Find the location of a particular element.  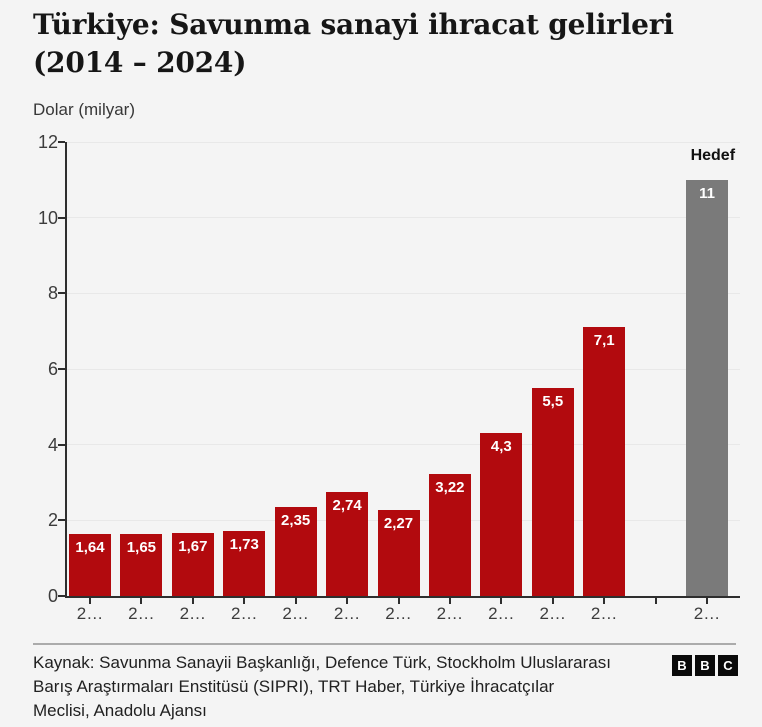

bar-value-label: 1,65 is located at coordinates (141, 547).